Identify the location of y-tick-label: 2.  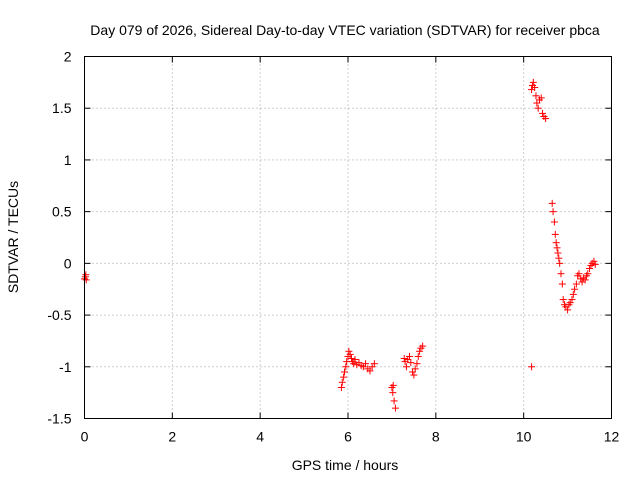
(68, 57).